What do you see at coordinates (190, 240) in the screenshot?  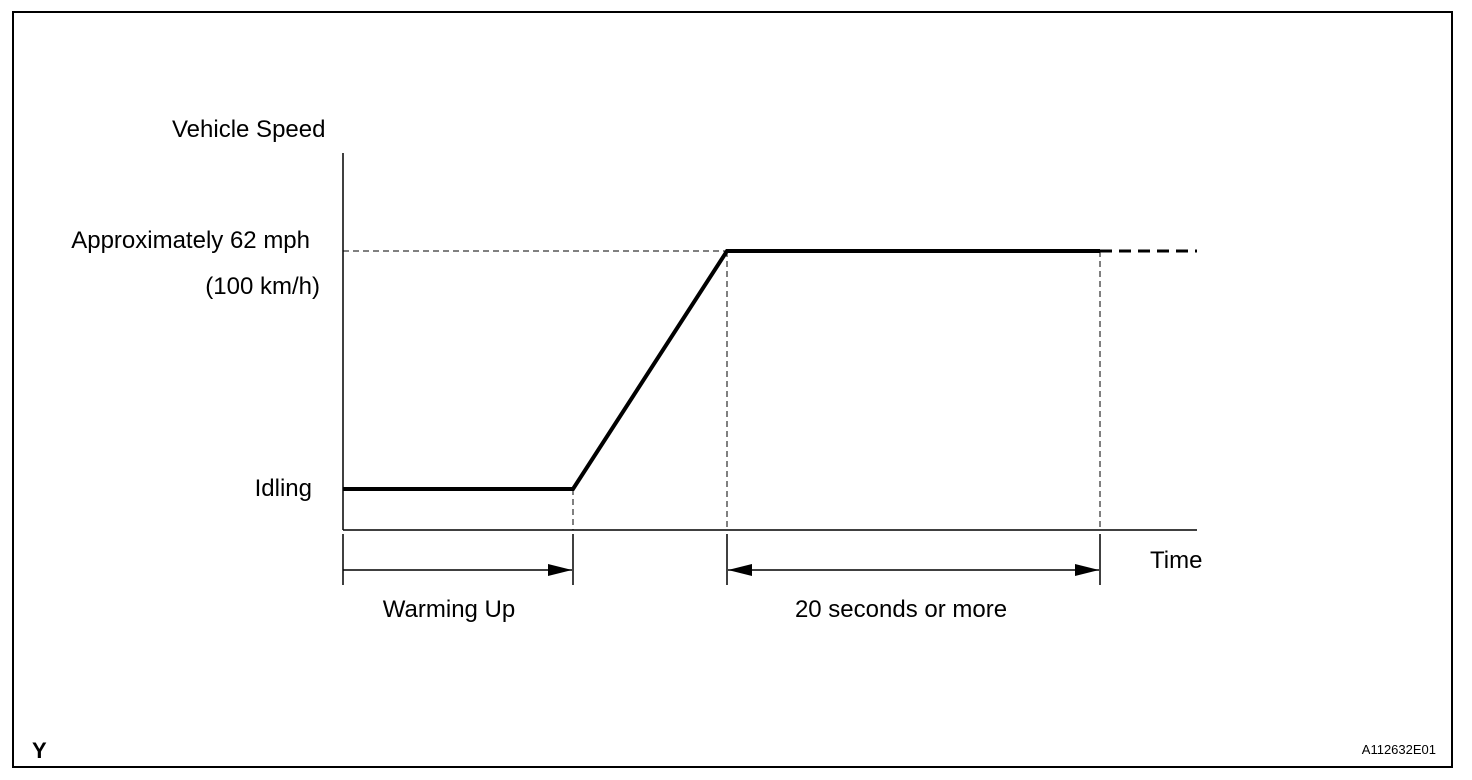 I see `target-speed-label: Approximately 62 mph` at bounding box center [190, 240].